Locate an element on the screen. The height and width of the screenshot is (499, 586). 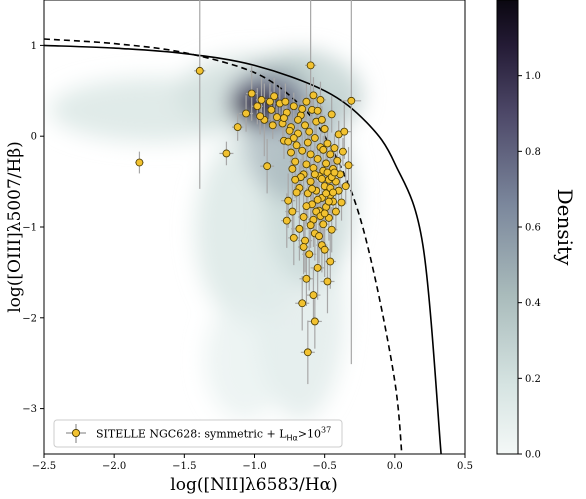
colorbar-tick-label: 0.2 is located at coordinates (533, 379).